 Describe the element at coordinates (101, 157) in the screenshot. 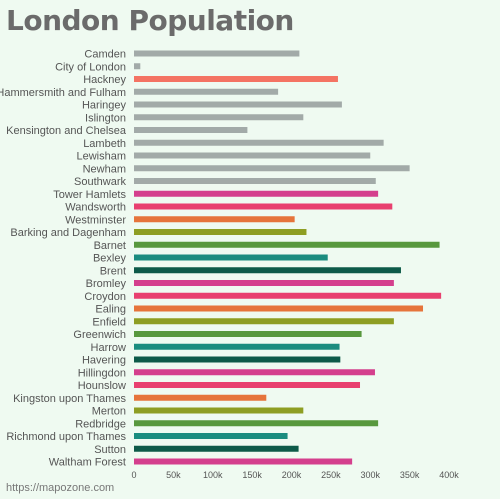

I see `category-label: Lewisham` at that location.